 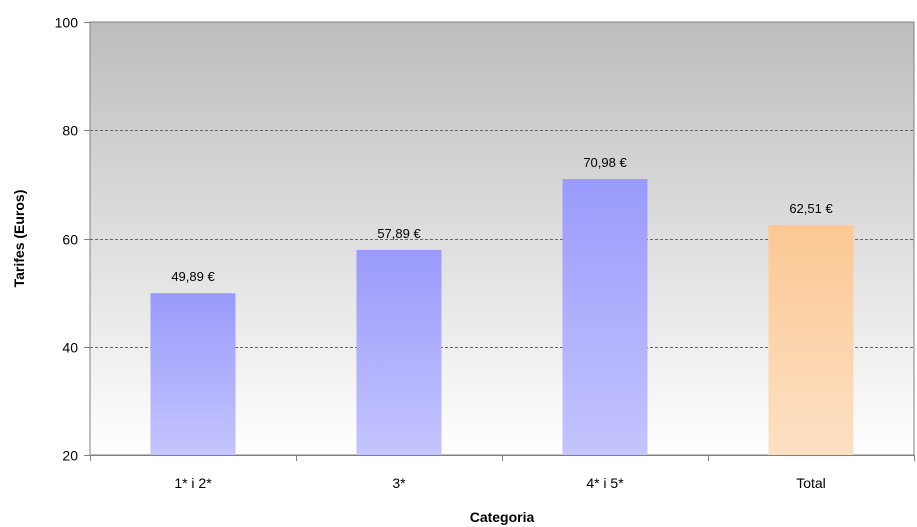 What do you see at coordinates (399, 233) in the screenshot?
I see `data-label: 57,89 €` at bounding box center [399, 233].